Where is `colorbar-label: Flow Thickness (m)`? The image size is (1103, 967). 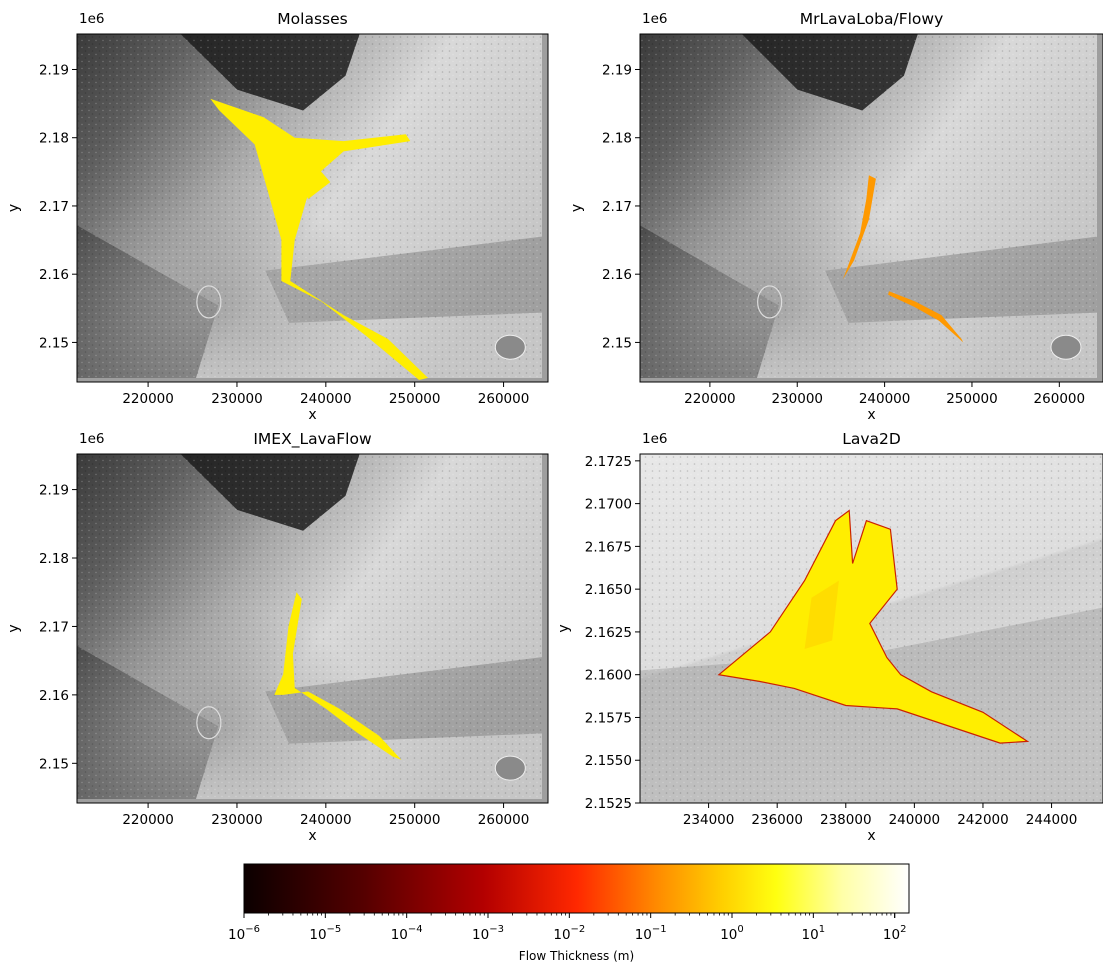
colorbar-label: Flow Thickness (m) is located at coordinates (576, 956).